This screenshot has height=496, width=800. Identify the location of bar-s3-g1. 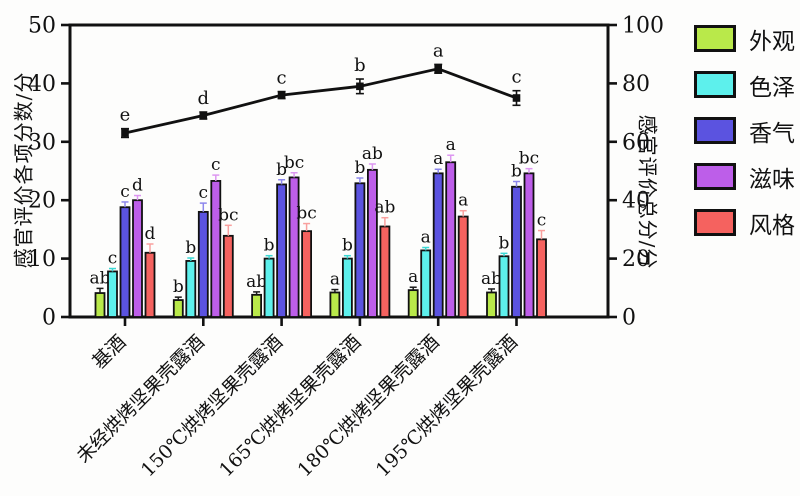
(216, 249).